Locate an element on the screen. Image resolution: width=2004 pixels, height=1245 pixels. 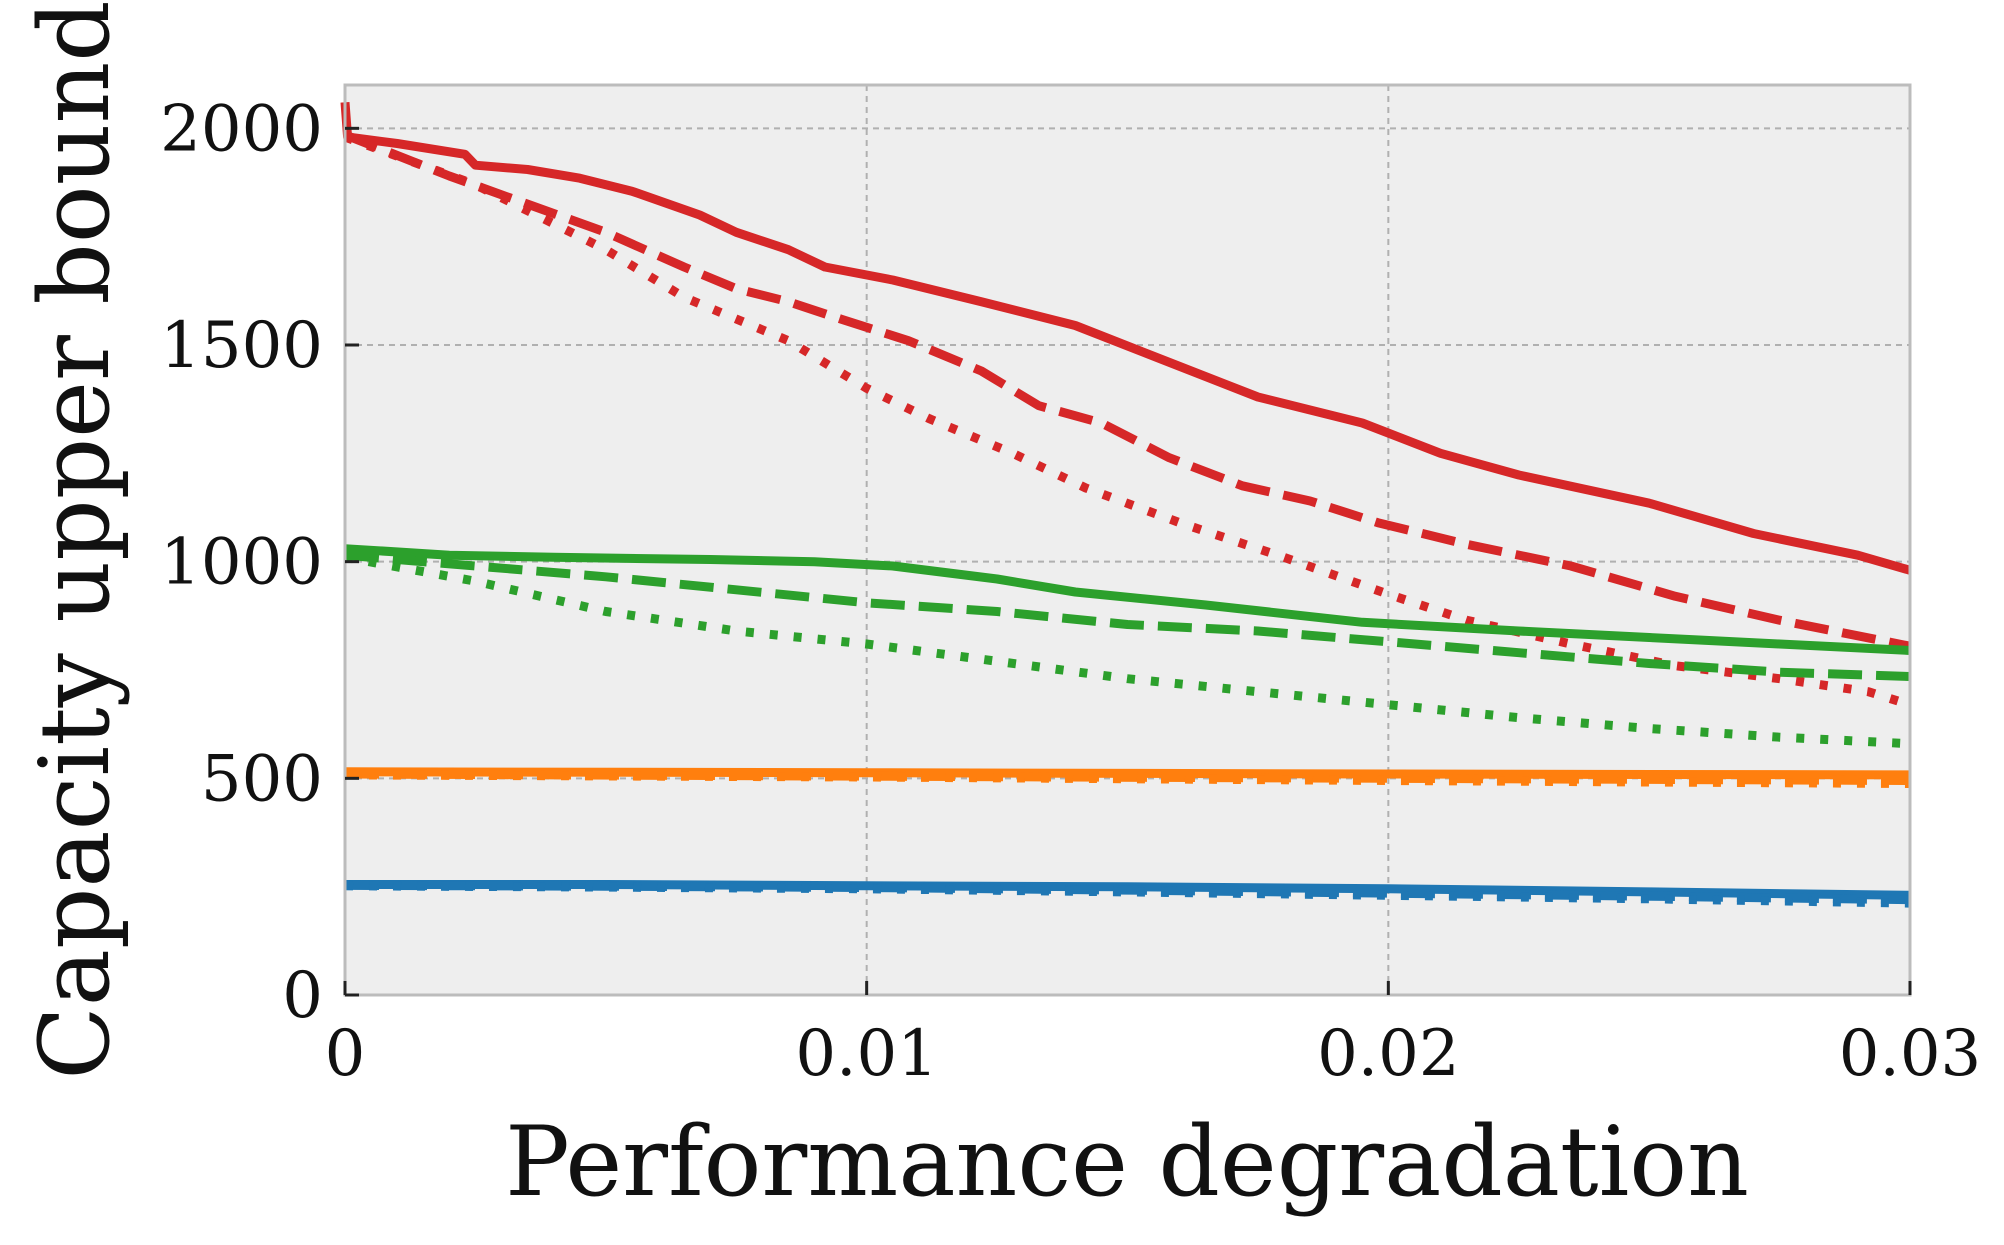
x-tick-label: 0.01 is located at coordinates (866, 1054).